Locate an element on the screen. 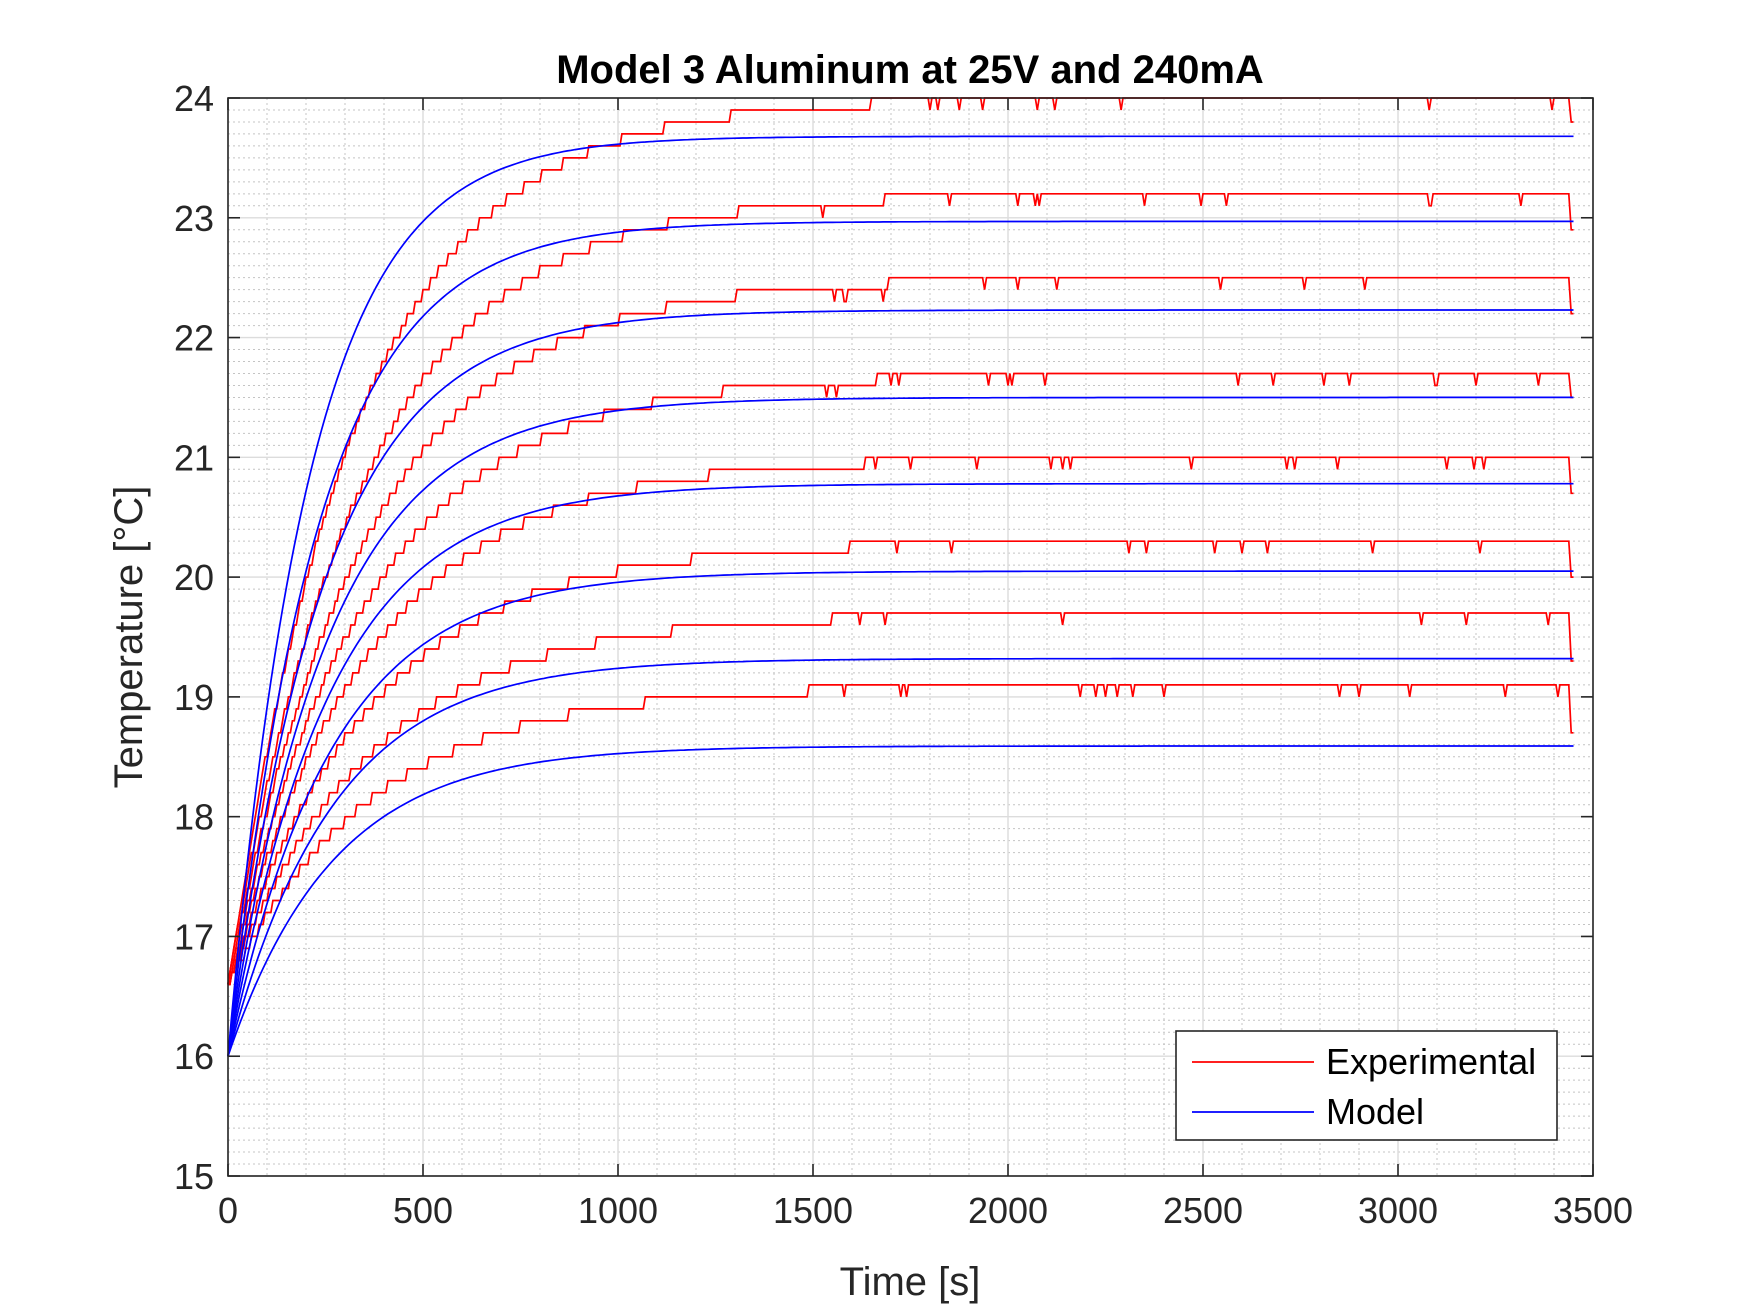 This screenshot has width=1750, height=1313. y-tick-label: 24 is located at coordinates (194, 98).